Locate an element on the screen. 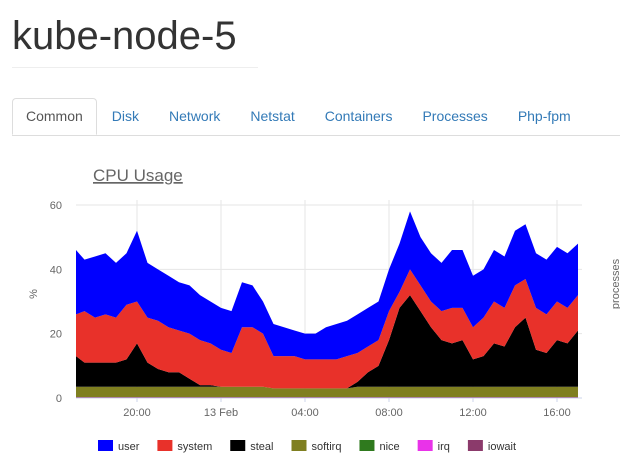  x-tick-label: 08:00 is located at coordinates (389, 413).